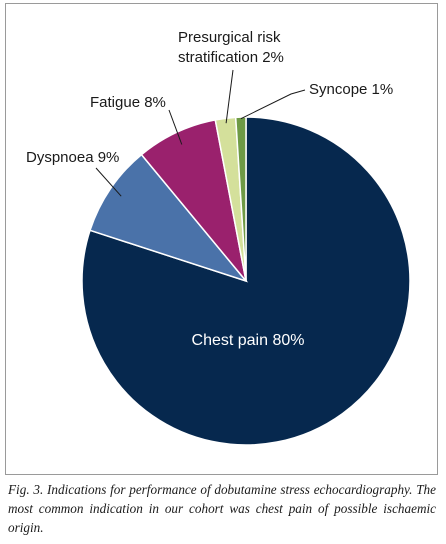 Image resolution: width=446 pixels, height=544 pixels. What do you see at coordinates (248, 340) in the screenshot?
I see `slice-label: Chest pain 80%` at bounding box center [248, 340].